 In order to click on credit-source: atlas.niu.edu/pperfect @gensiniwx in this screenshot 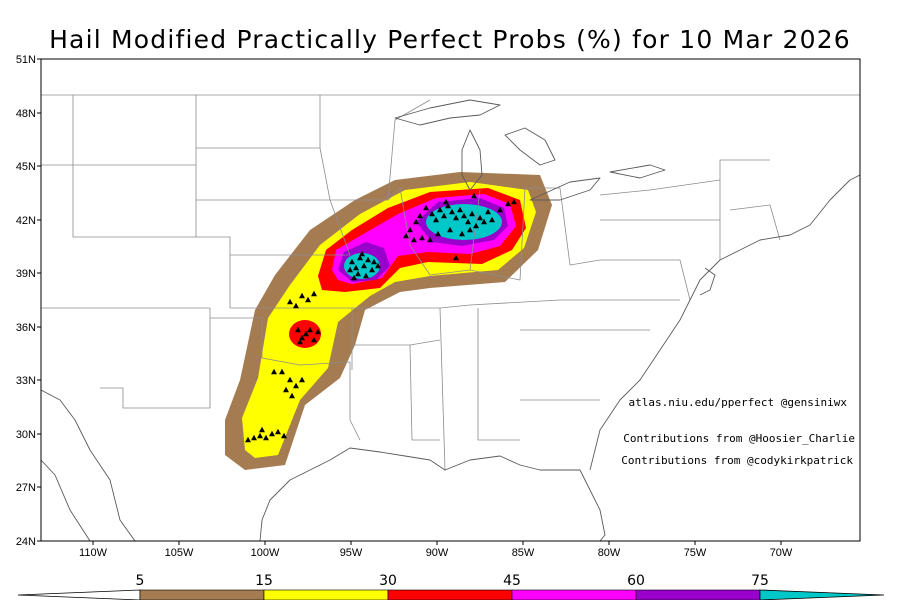, I will do `click(737, 402)`.